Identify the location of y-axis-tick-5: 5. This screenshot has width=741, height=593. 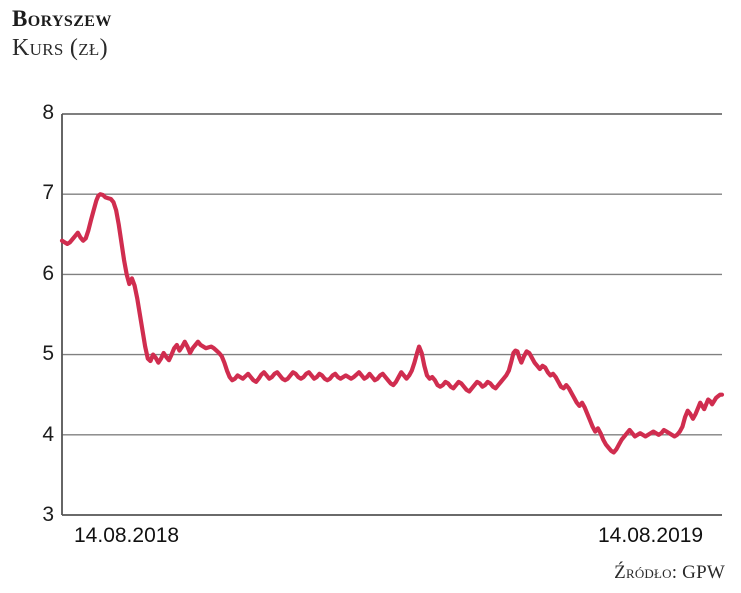
(48, 353).